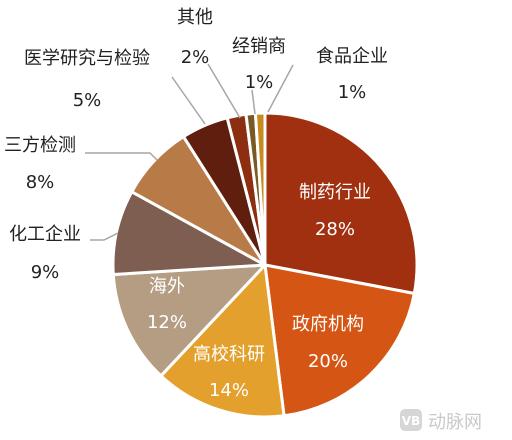 The width and height of the screenshot is (512, 440). What do you see at coordinates (45, 234) in the screenshot?
I see `slice-category-label-5: 化工企业` at bounding box center [45, 234].